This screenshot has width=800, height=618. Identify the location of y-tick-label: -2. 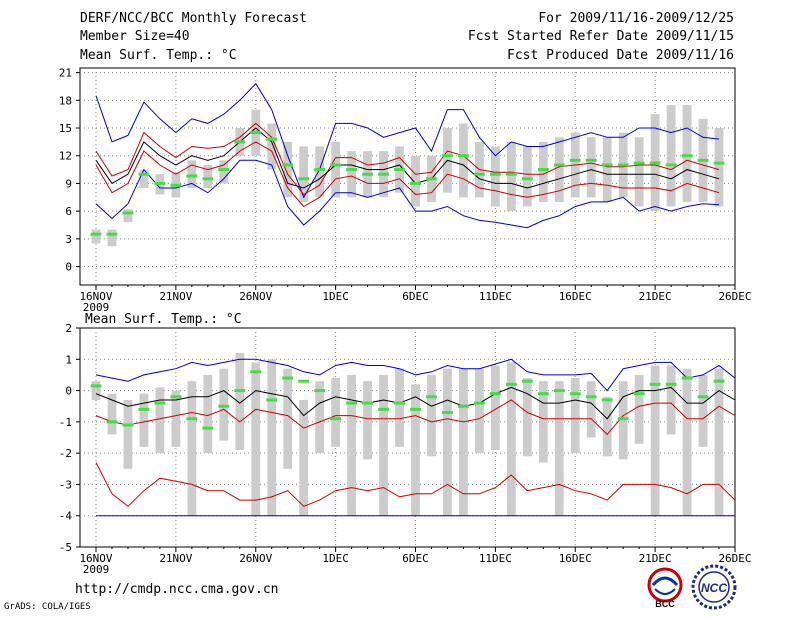
(65, 453).